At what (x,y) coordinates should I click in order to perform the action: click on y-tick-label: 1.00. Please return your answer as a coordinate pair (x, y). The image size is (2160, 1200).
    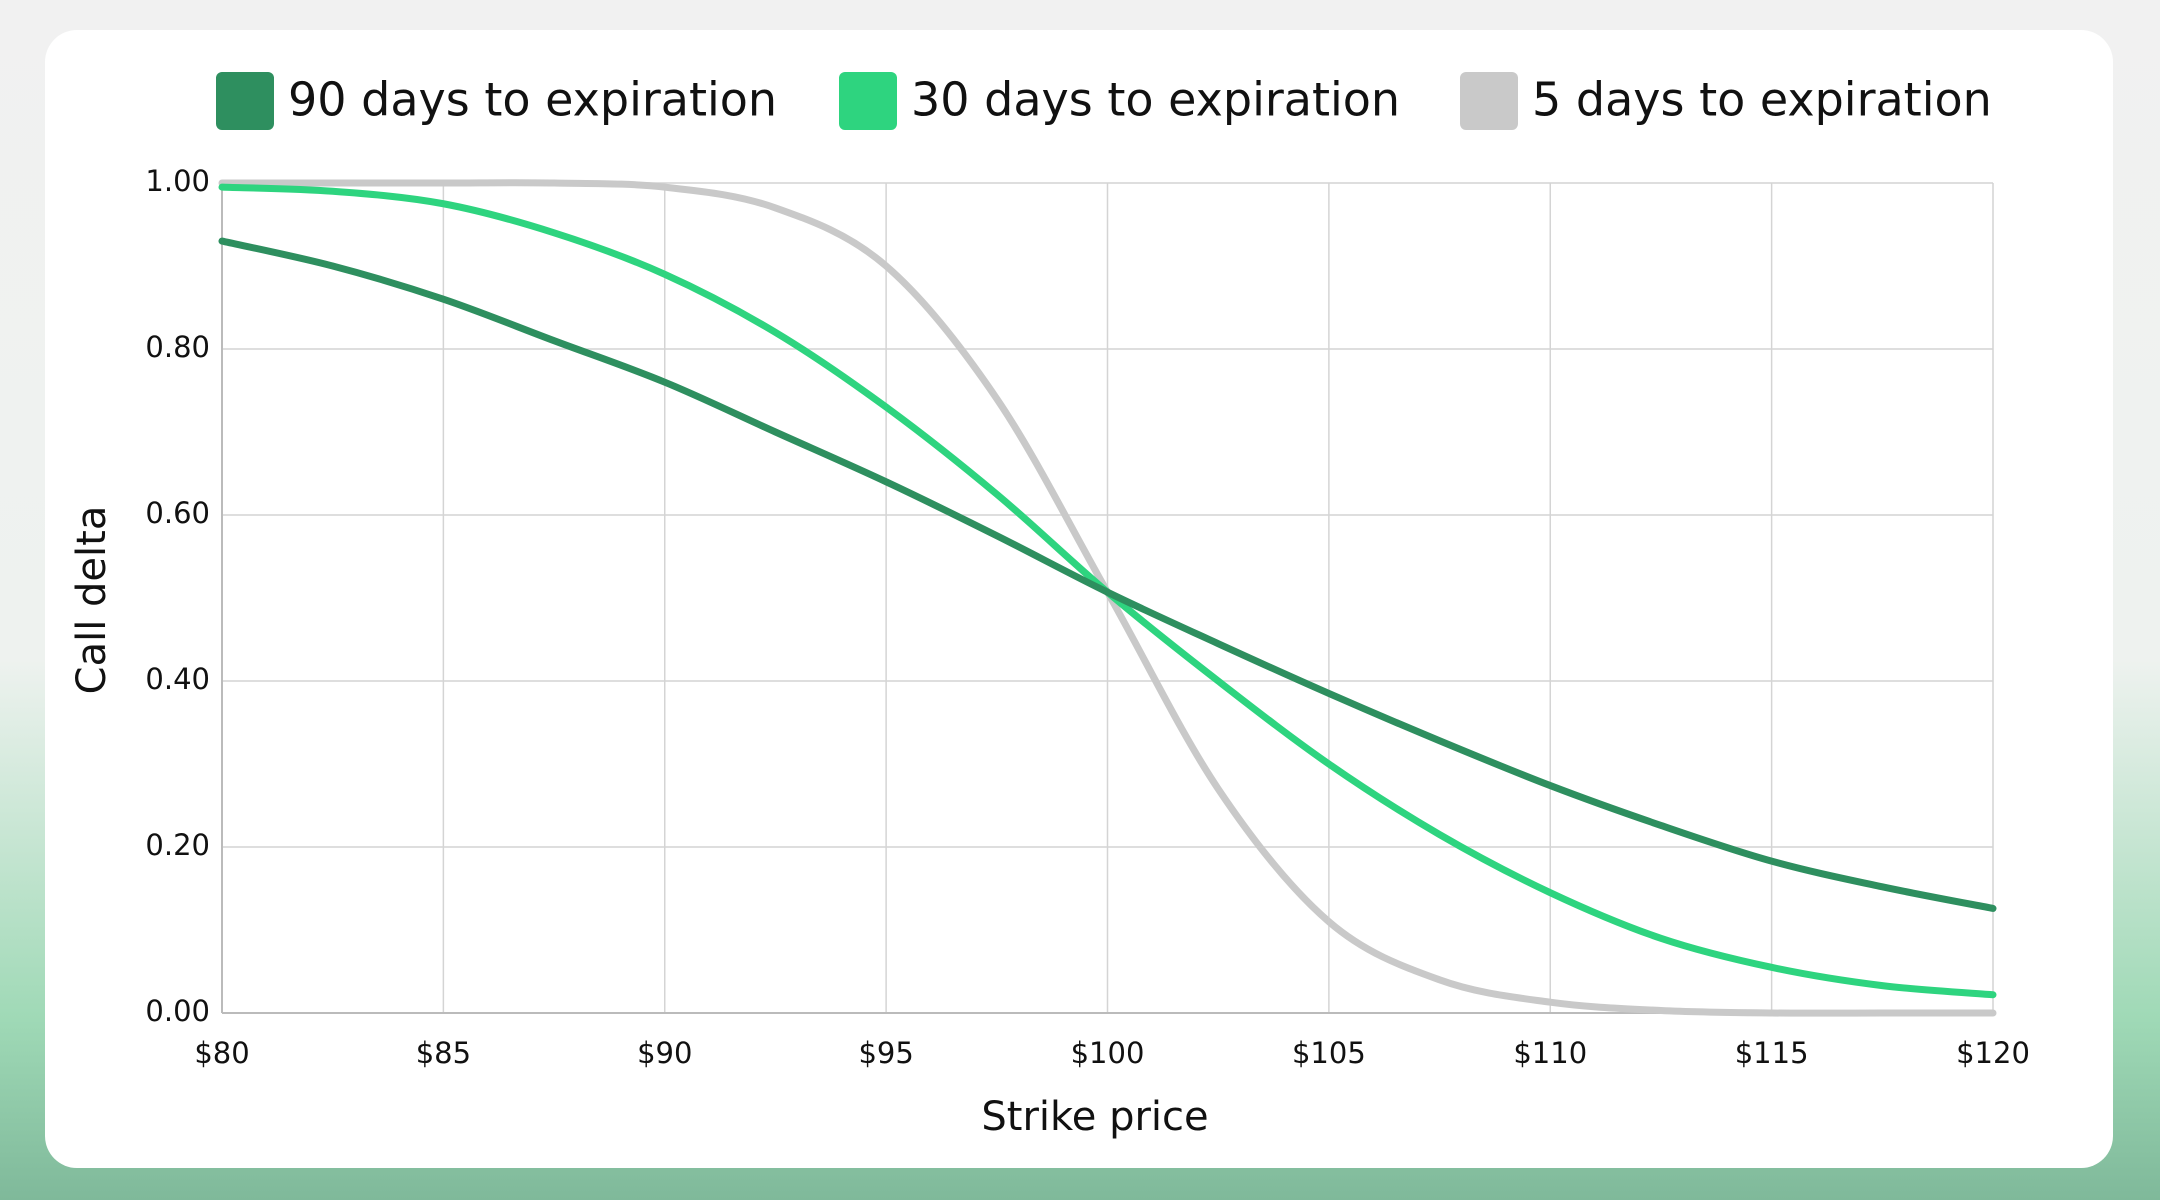
    Looking at the image, I should click on (177, 181).